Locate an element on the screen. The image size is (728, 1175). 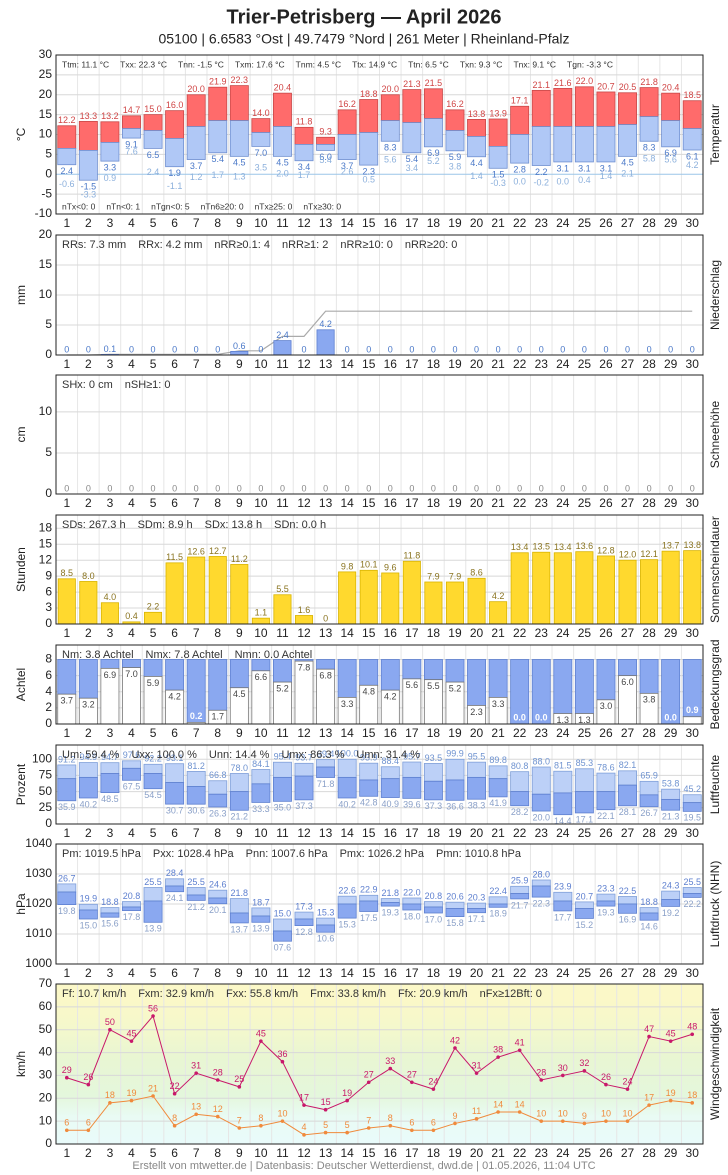
high-label: 21.6 is located at coordinates (563, 83).